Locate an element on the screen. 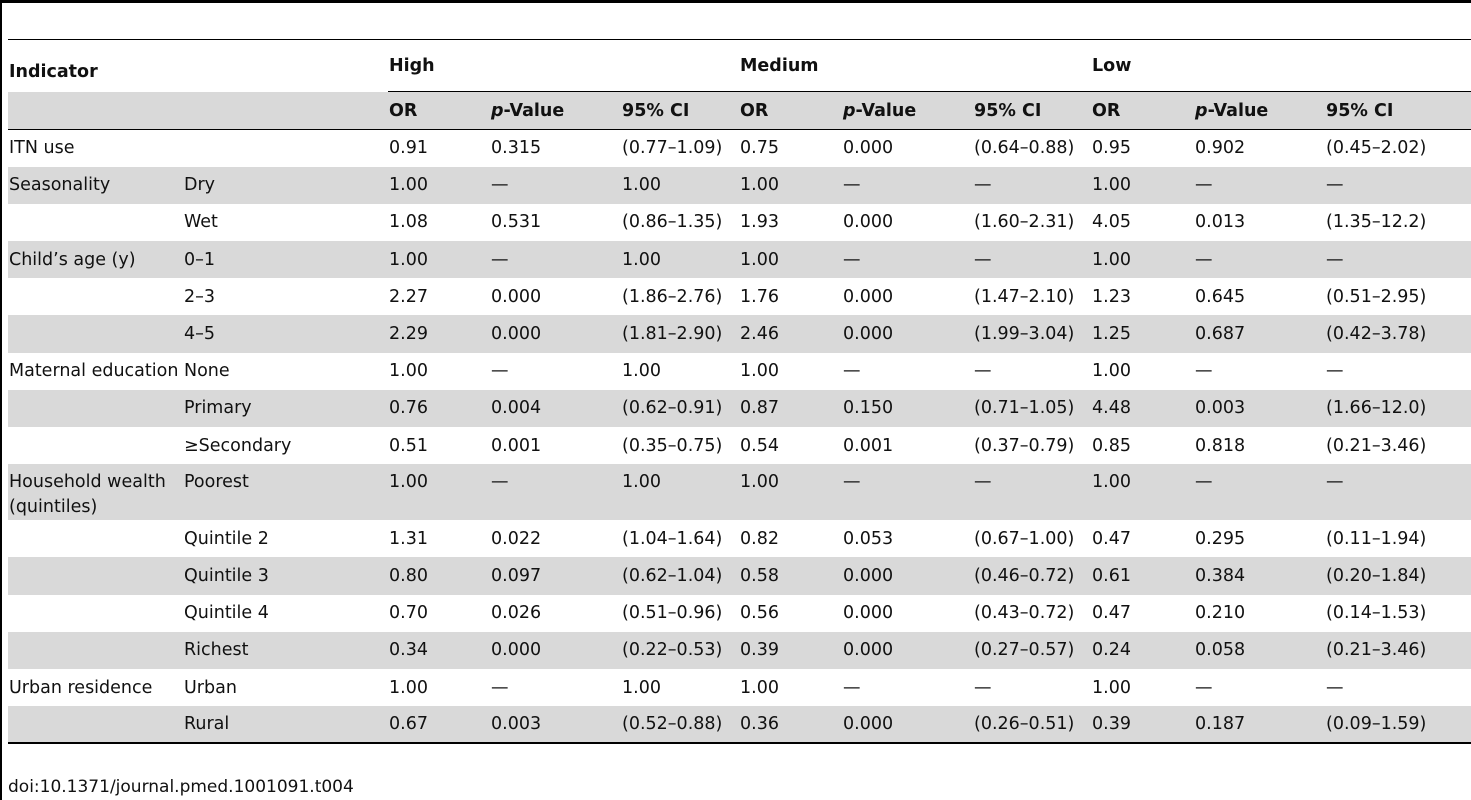  ci-low-cell: (0.45–2.02) is located at coordinates (1376, 148).